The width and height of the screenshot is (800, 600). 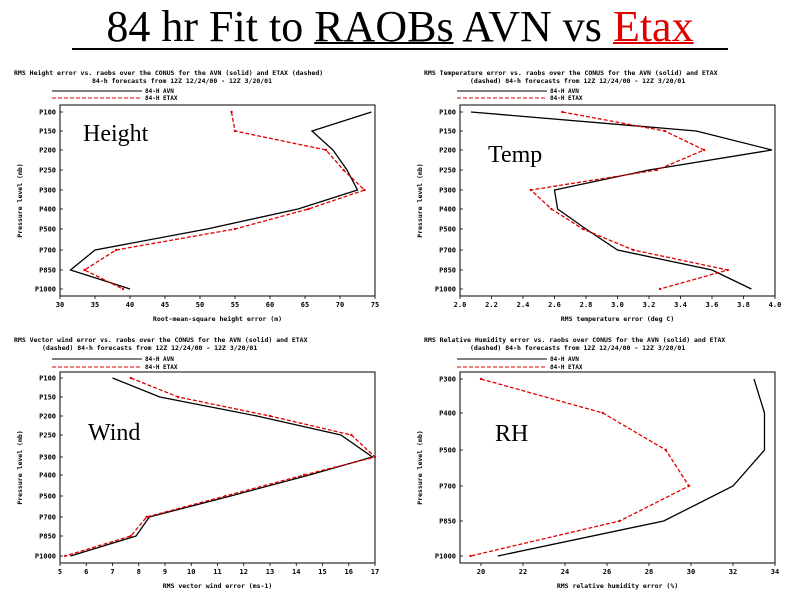 What do you see at coordinates (217, 572) in the screenshot?
I see `x-tick-label: 11` at bounding box center [217, 572].